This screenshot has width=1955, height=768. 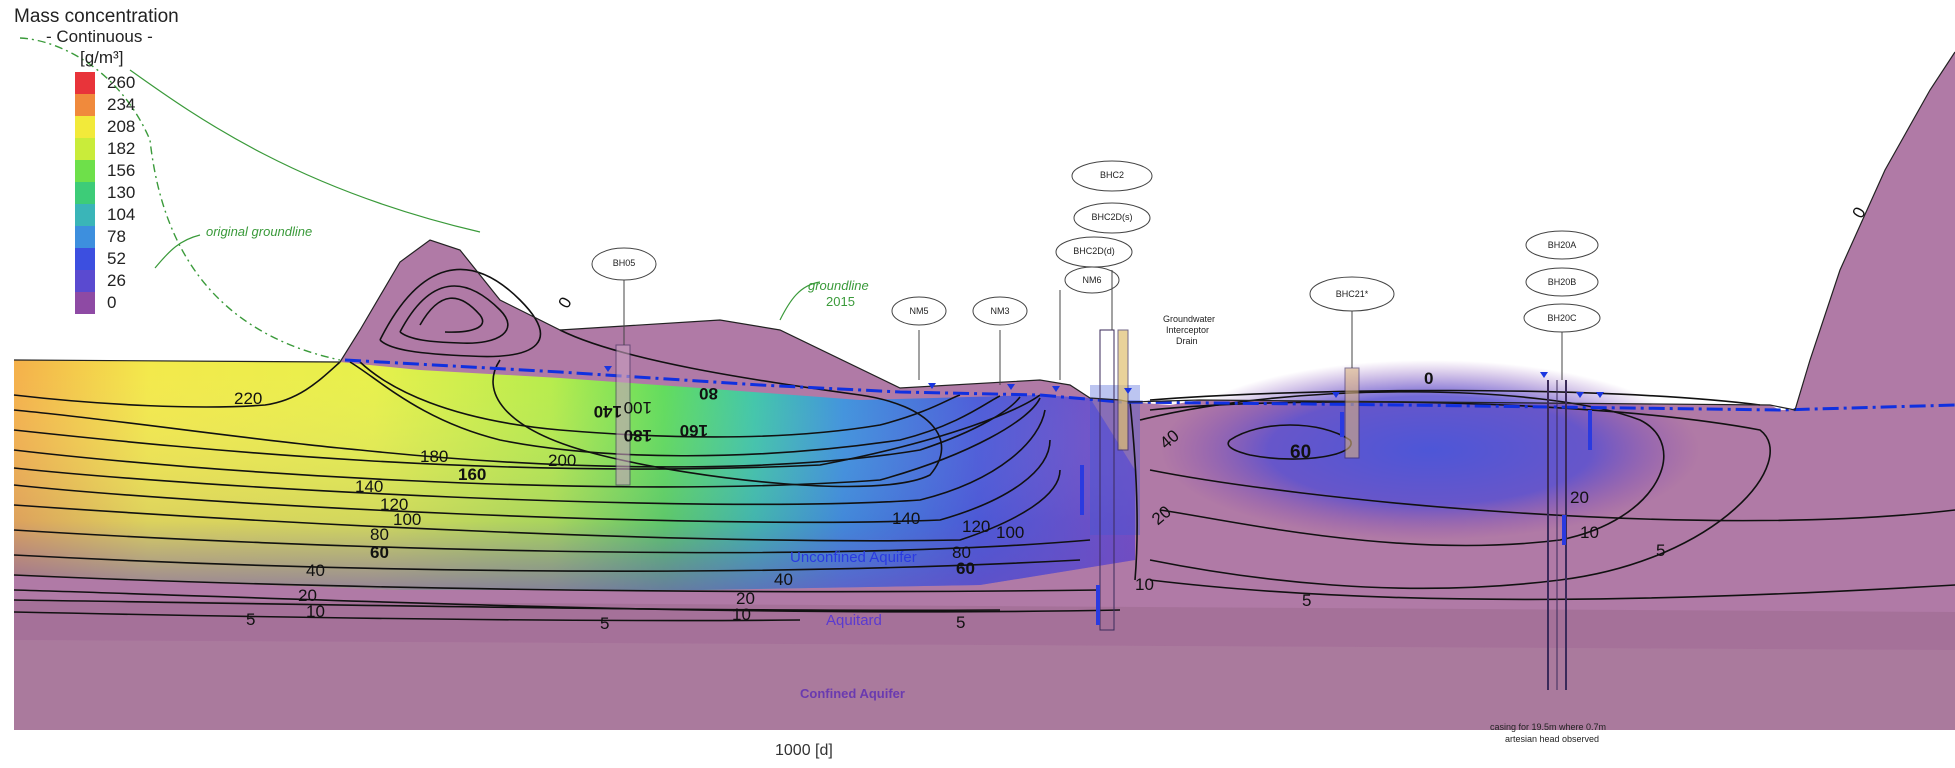 I want to click on artesian-note-1: casing for 19.5m where 0.7m, so click(x=1548, y=727).